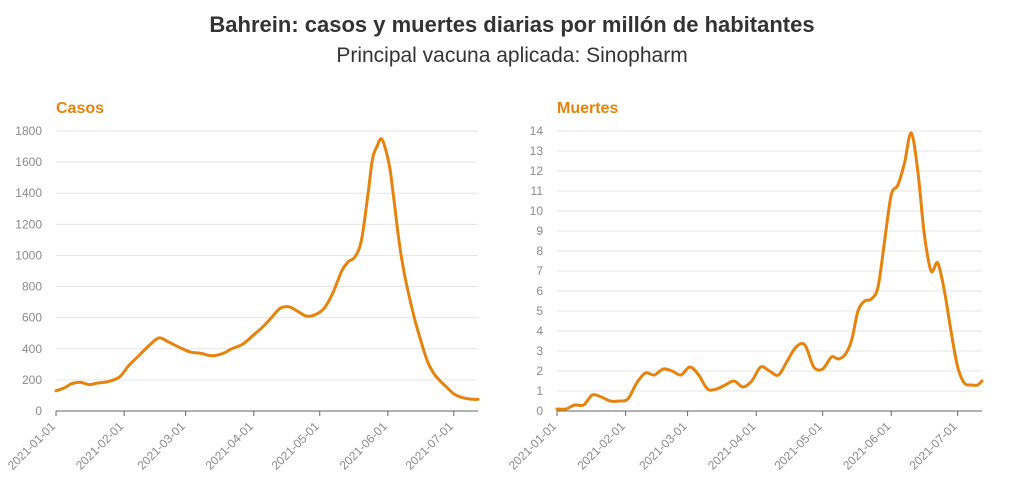 This screenshot has height=502, width=1024. I want to click on casos-x-tick-label: 2021-07-01, so click(430, 446).